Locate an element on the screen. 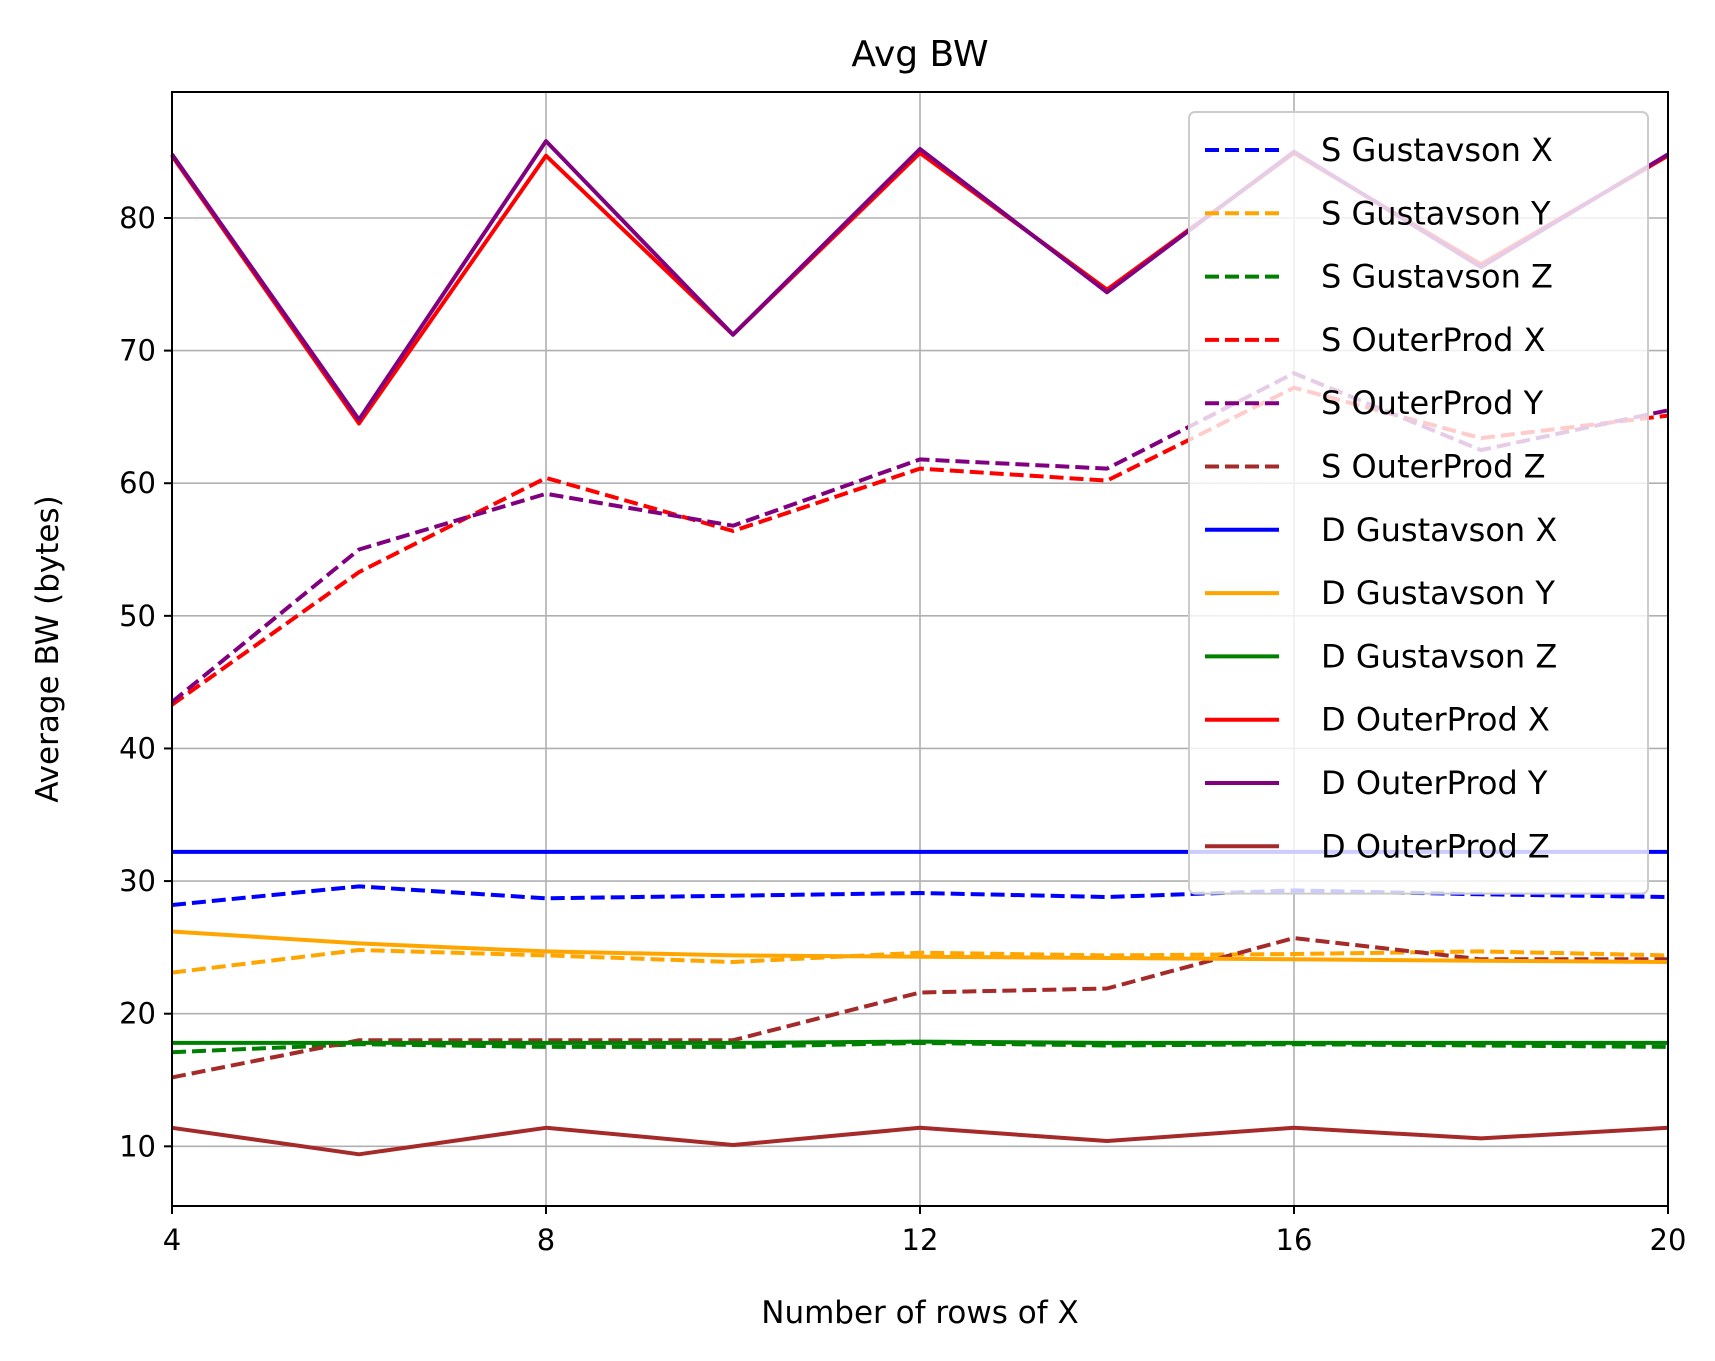 Image resolution: width=1715 pixels, height=1361 pixels. legend-label-s-gustavson-y: S Gustavson Y is located at coordinates (1436, 213).